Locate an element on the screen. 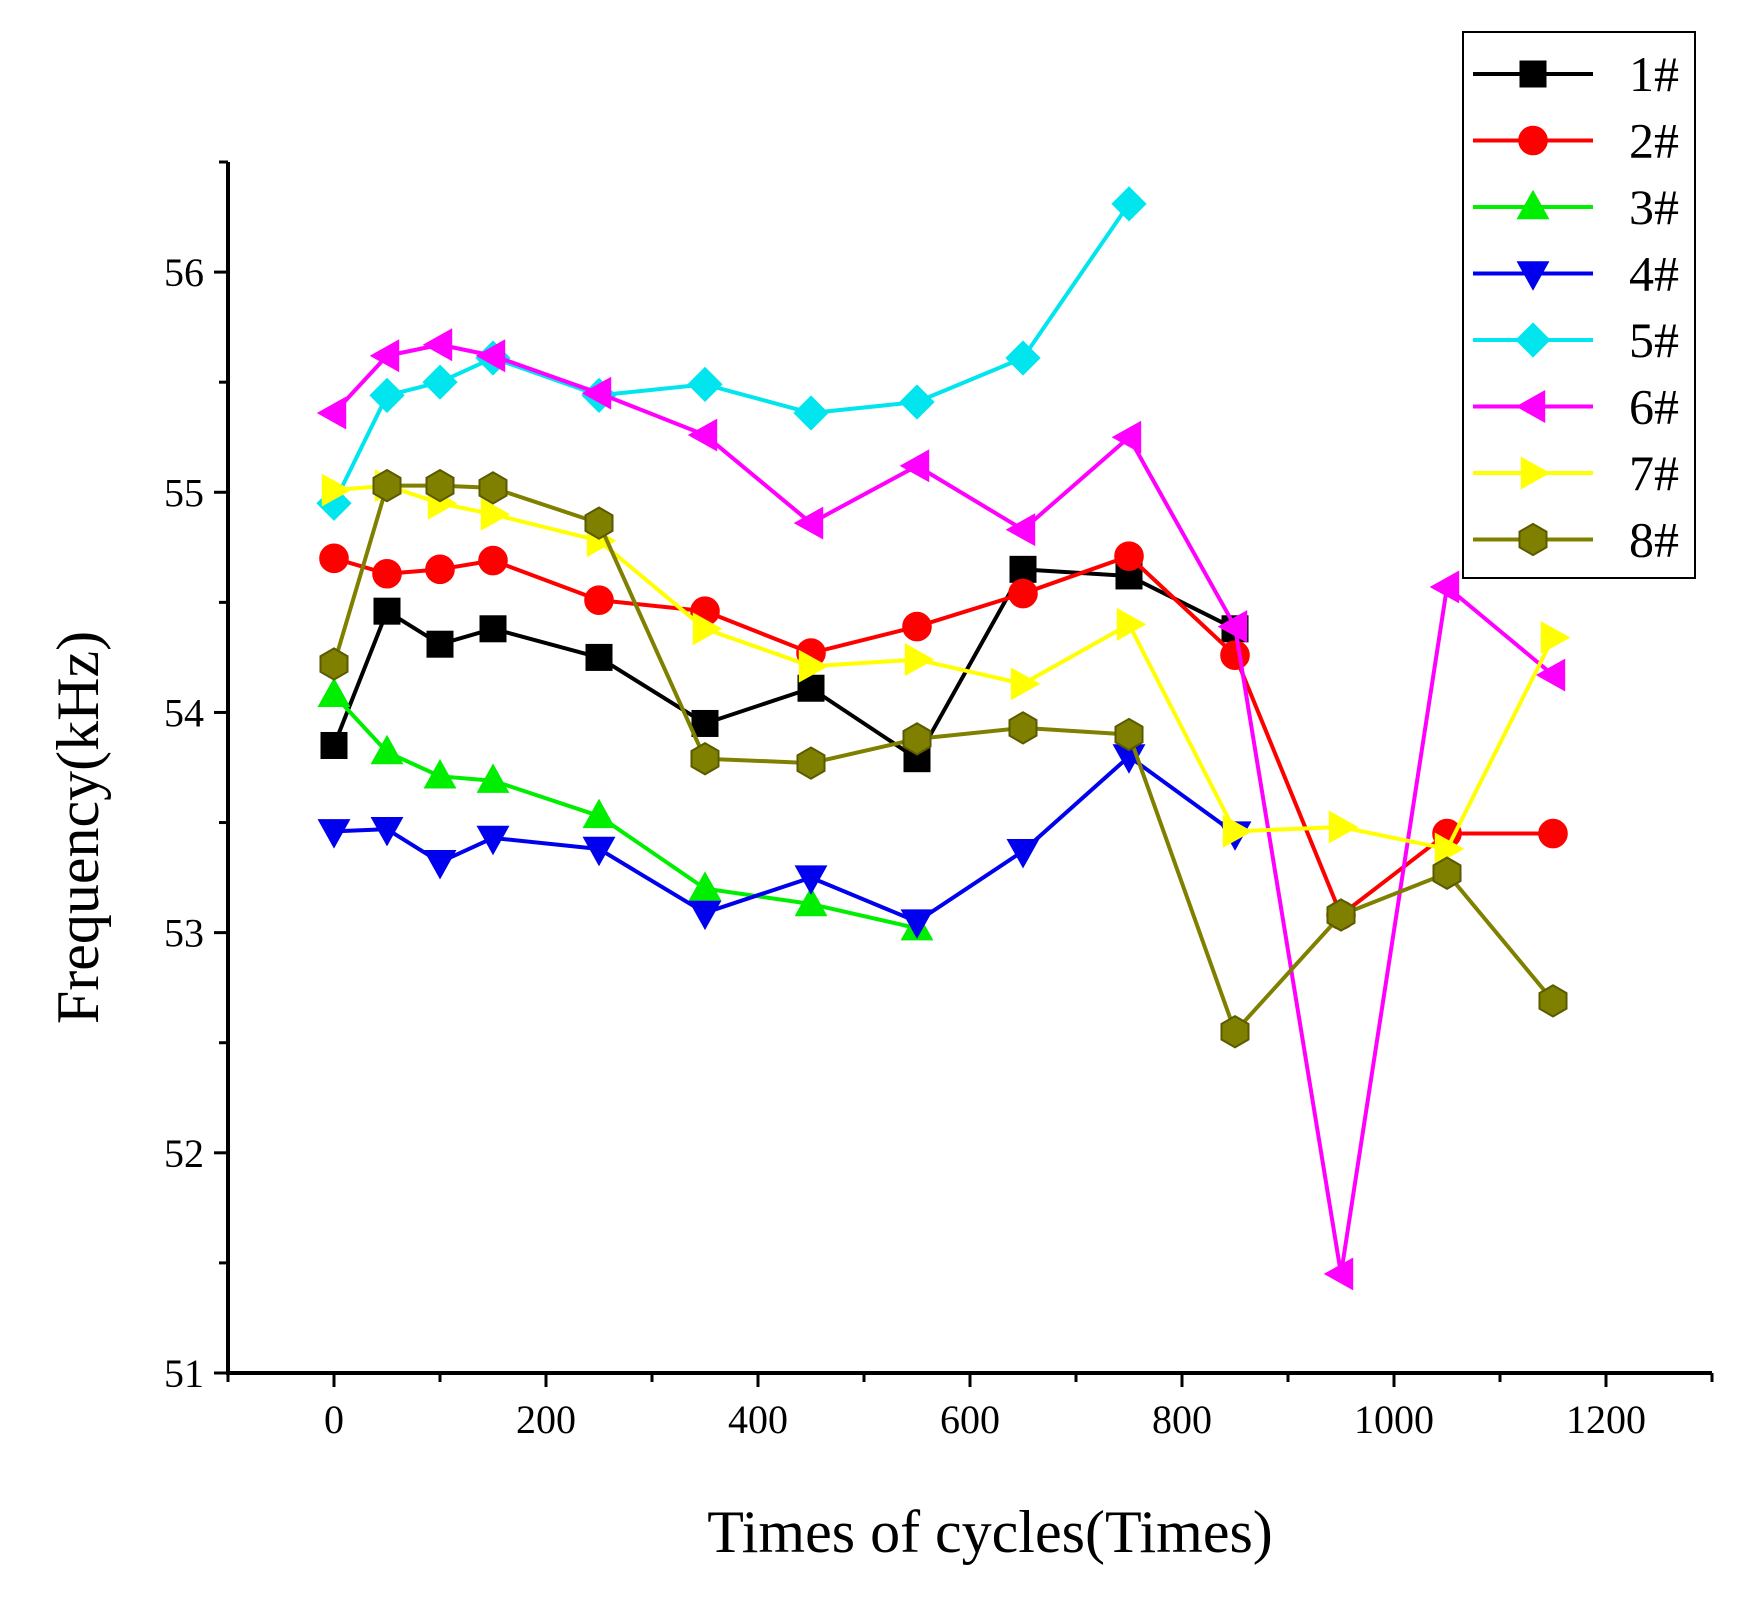 The width and height of the screenshot is (1746, 1599). legend-item: 1# is located at coordinates (1576, 74).